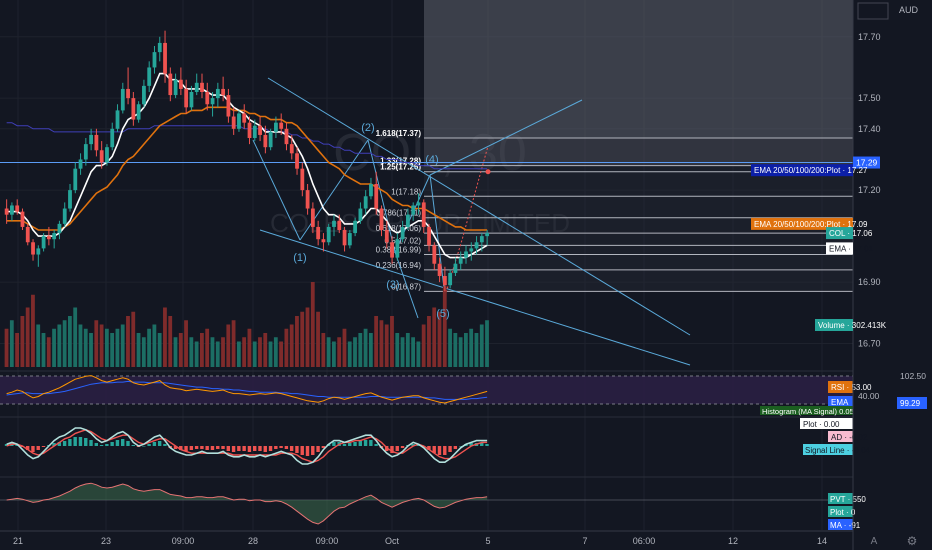 The image size is (932, 550). I want to click on histogram-label: Histogram (MA Signal) 0.05, so click(808, 411).